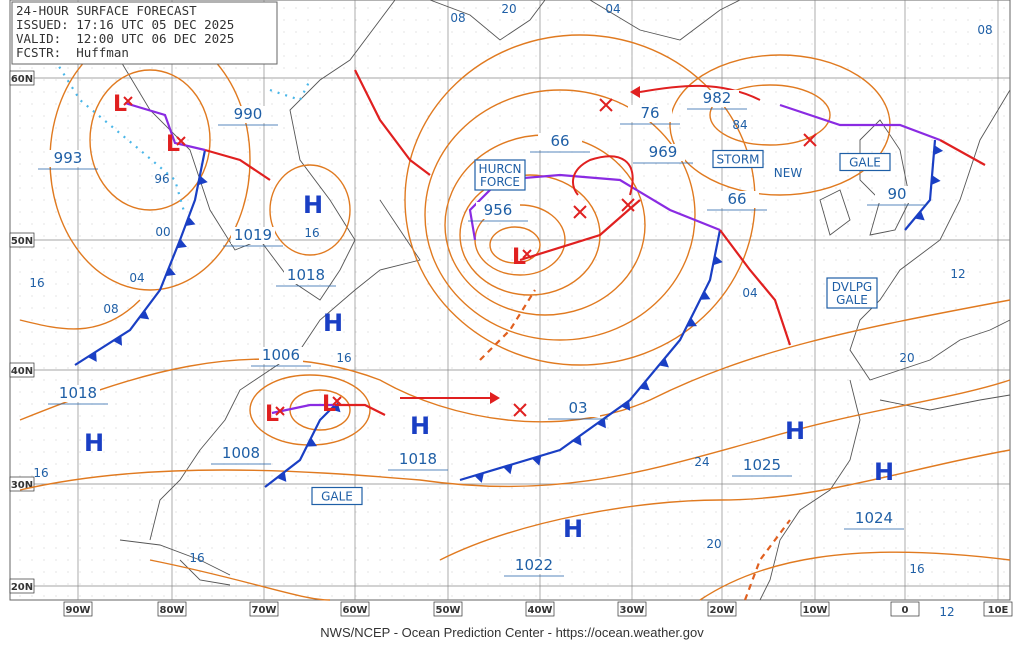 The image size is (1024, 652). What do you see at coordinates (311, 233) in the screenshot?
I see `isobar-label: 16` at bounding box center [311, 233].